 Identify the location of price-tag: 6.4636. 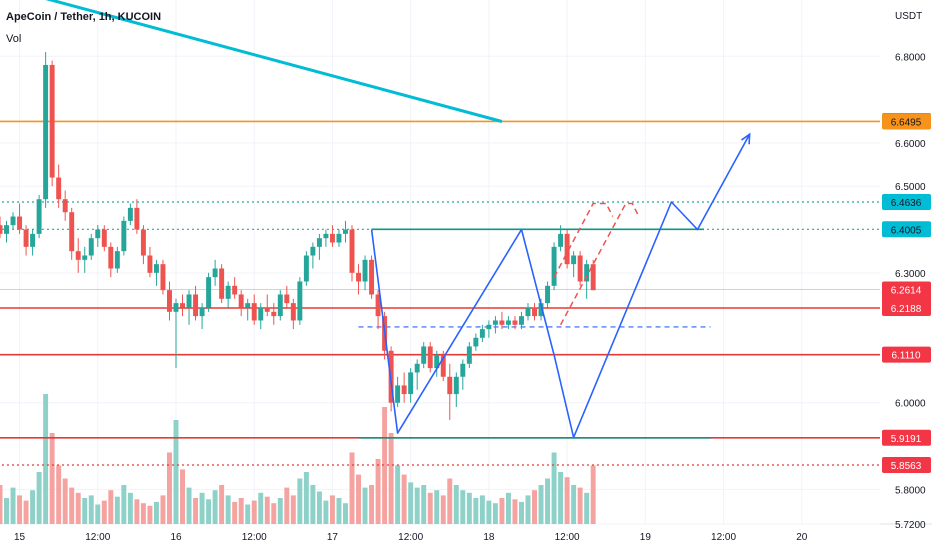
(906, 201).